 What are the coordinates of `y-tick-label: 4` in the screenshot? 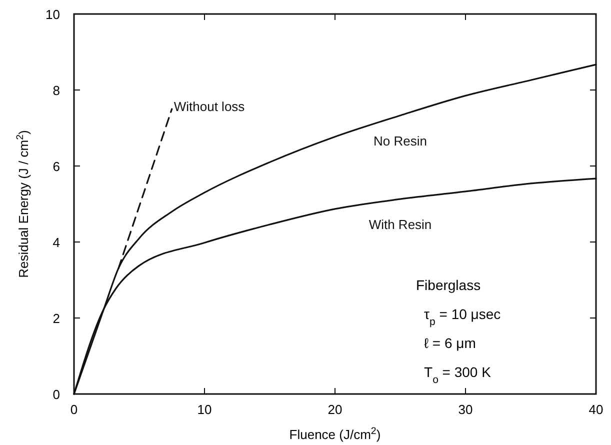 It's located at (56, 242).